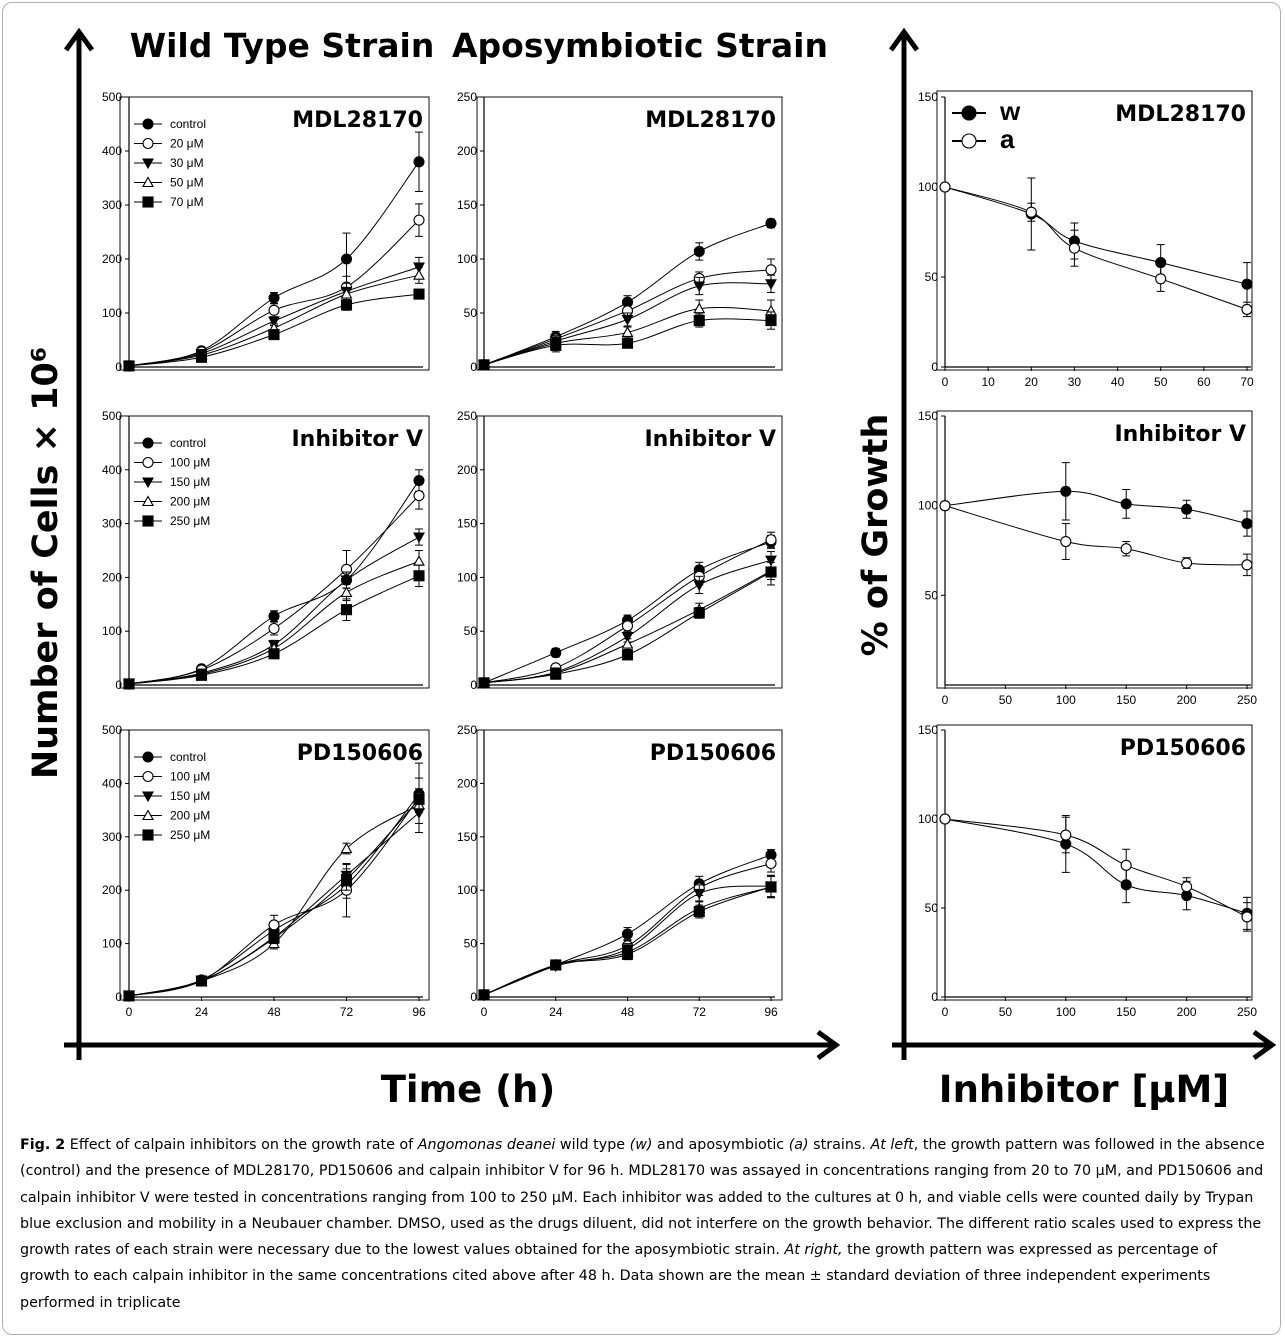  Describe the element at coordinates (700, 1012) in the screenshot. I see `x-tick-label: 72` at that location.